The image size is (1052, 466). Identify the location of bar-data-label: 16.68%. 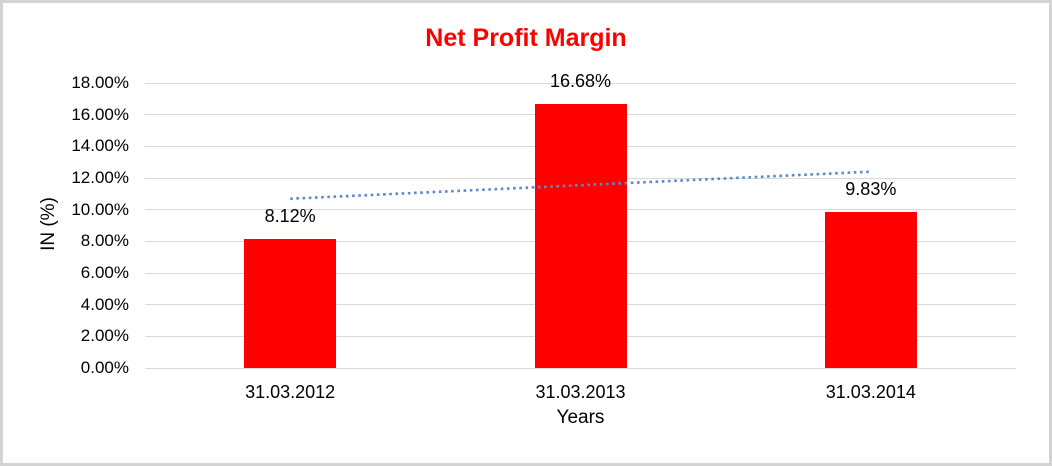
(580, 80).